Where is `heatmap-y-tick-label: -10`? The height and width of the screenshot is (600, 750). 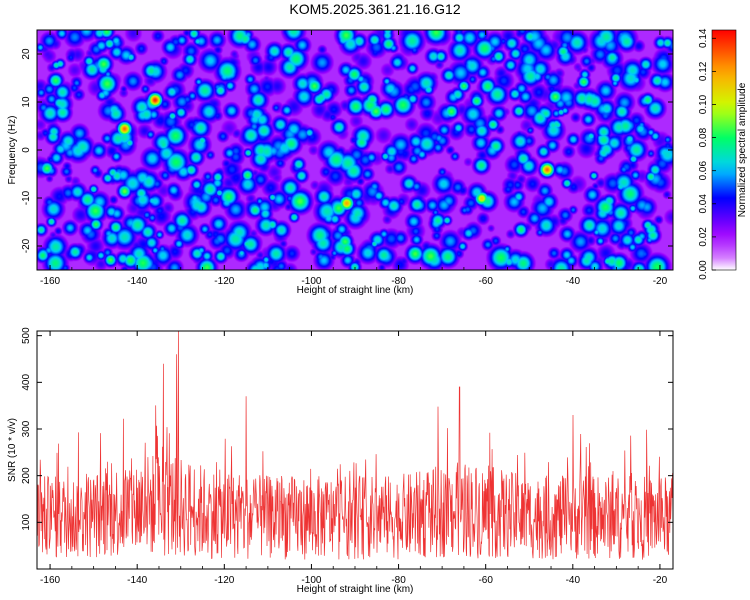
heatmap-y-tick-label: -10 is located at coordinates (26, 197).